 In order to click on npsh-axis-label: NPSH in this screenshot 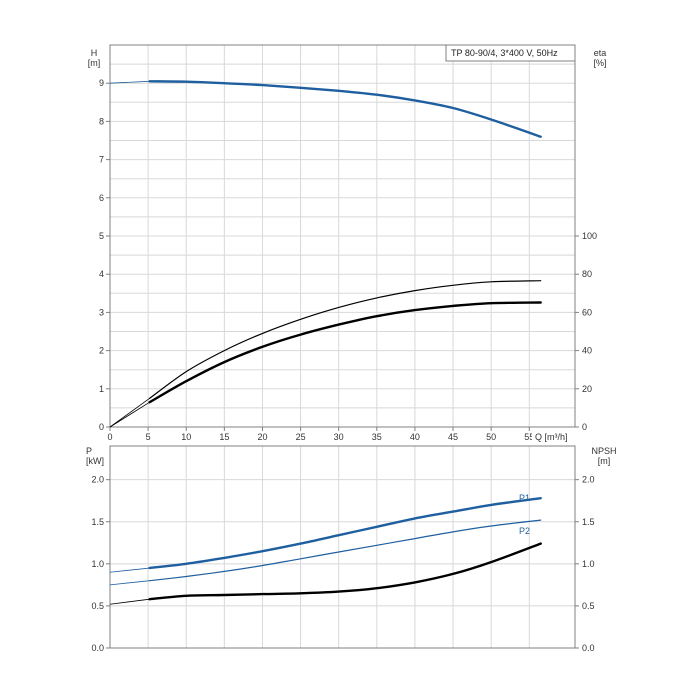, I will do `click(603, 451)`.